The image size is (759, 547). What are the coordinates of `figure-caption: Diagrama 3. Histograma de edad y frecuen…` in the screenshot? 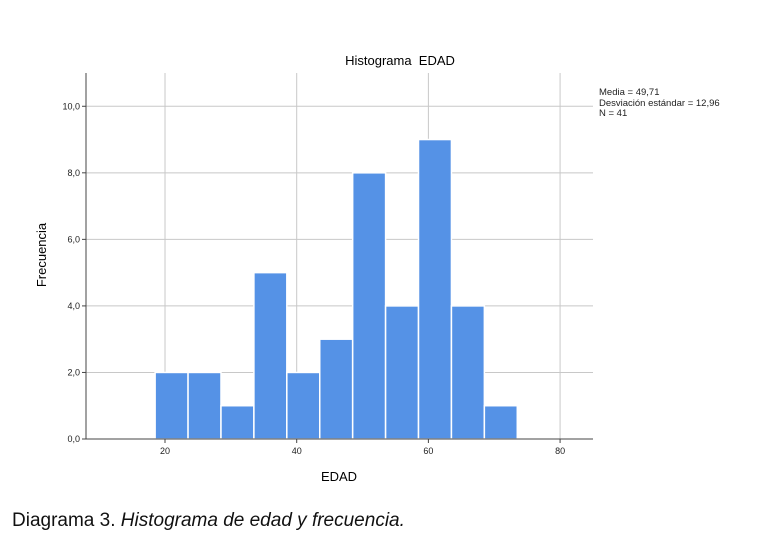 It's located at (208, 521).